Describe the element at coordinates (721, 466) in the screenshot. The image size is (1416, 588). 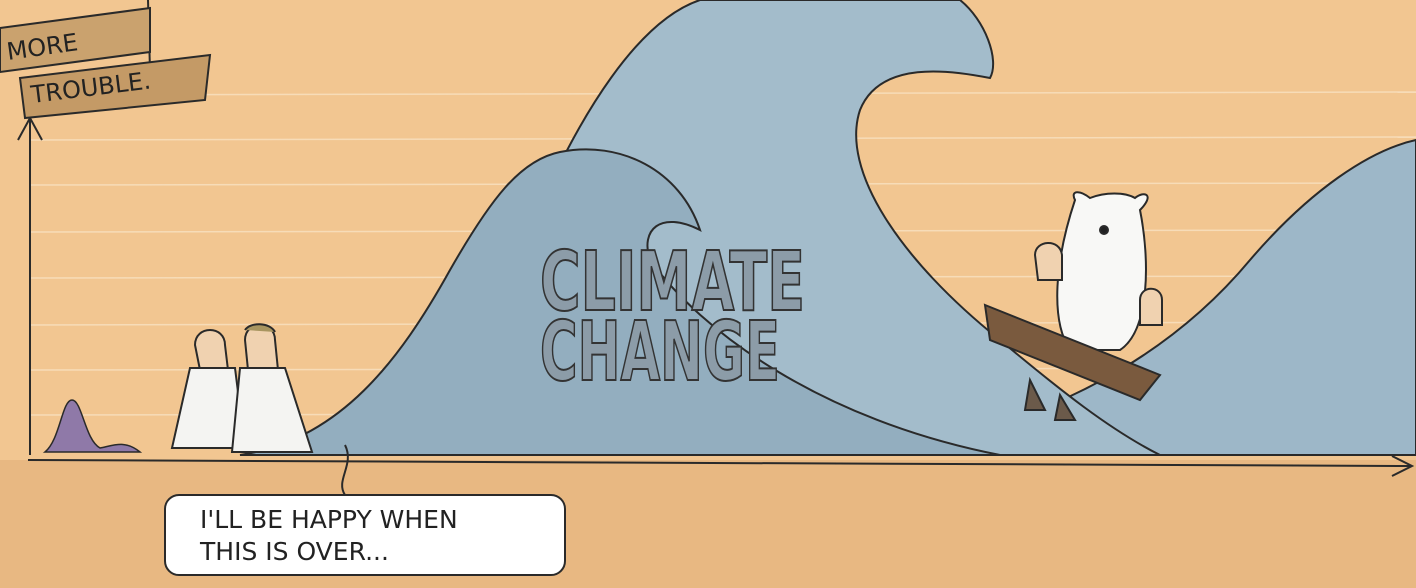
I see `x-axis` at that location.